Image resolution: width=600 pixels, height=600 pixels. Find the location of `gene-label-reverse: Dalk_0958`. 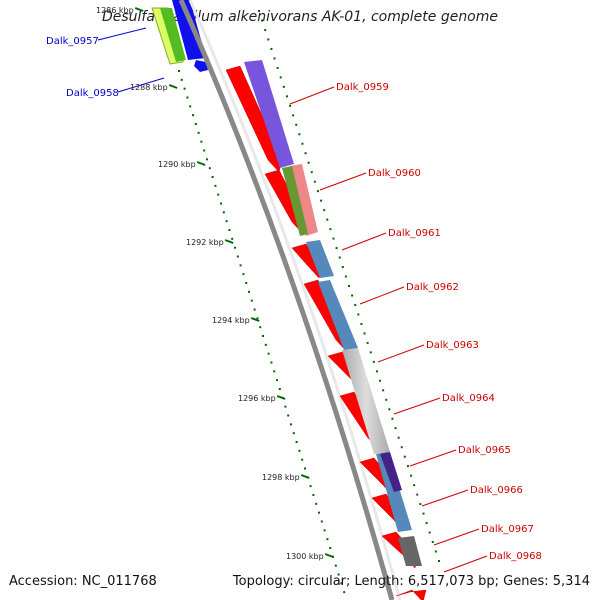

gene-label-reverse: Dalk_0958 is located at coordinates (92, 93).